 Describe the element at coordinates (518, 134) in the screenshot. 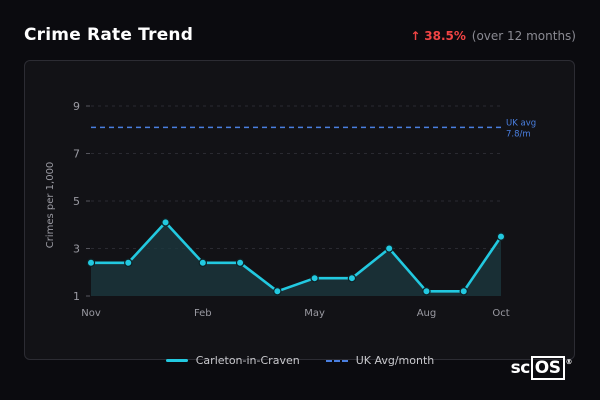

I see `uk-average-value: 7.8/m` at that location.